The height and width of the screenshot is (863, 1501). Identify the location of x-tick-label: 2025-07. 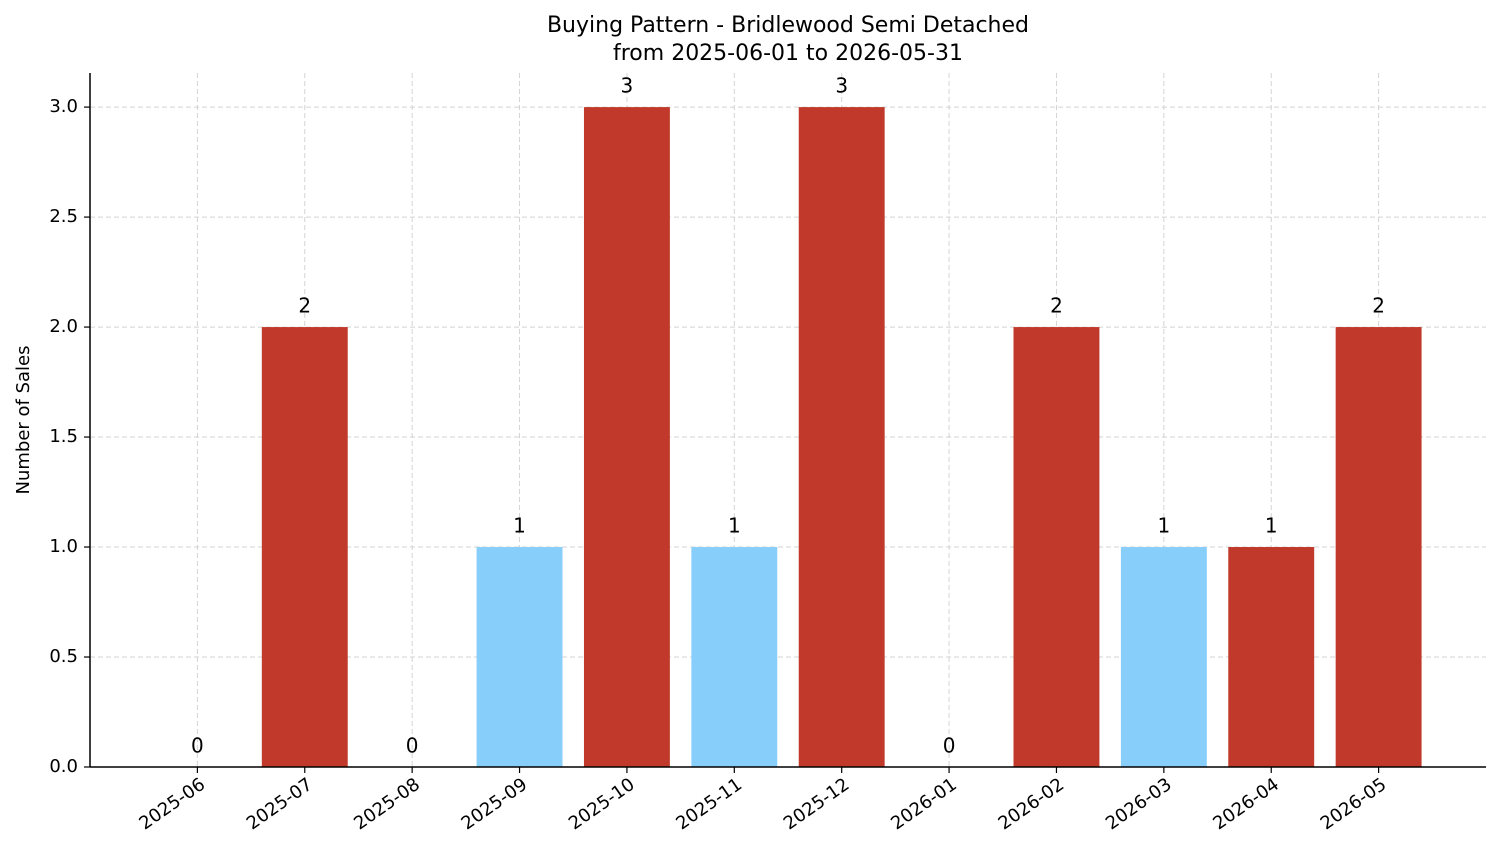
(280, 804).